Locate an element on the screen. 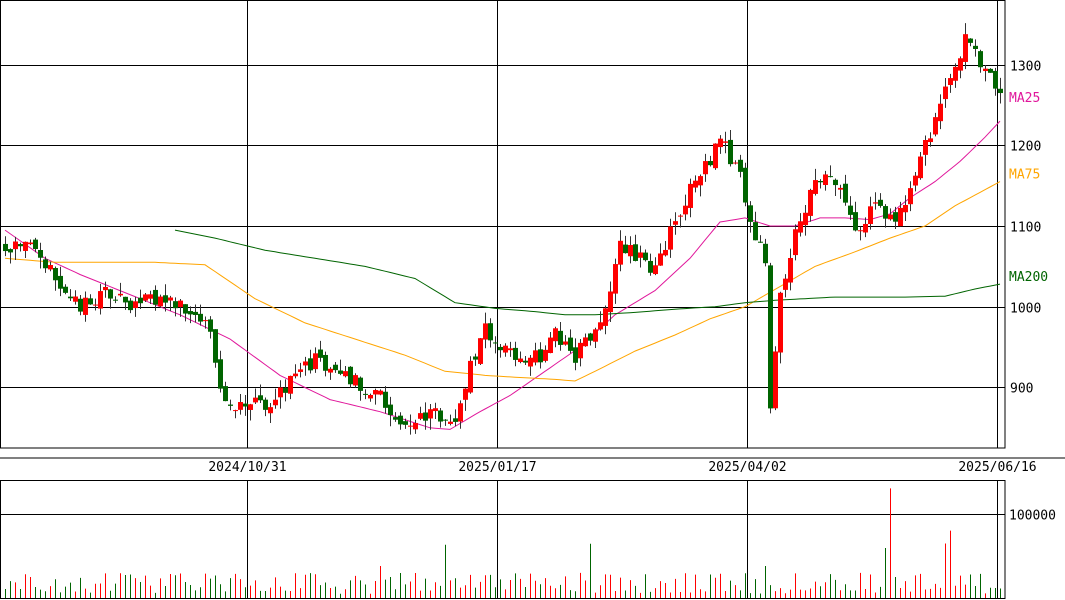 Image resolution: width=1065 pixels, height=600 pixels. volume-tick-label: 100000 is located at coordinates (1032, 516).